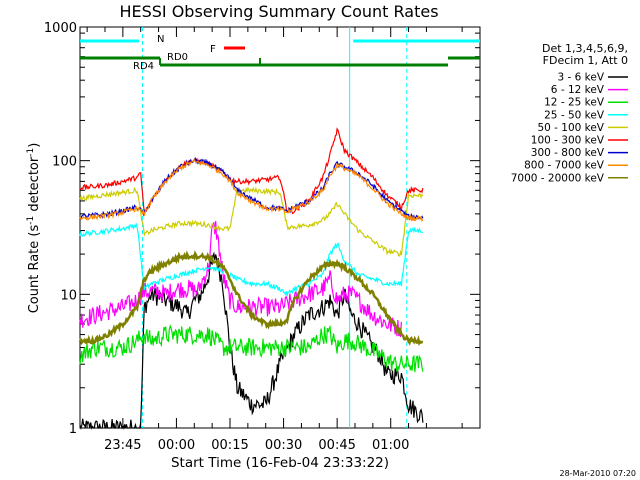 Image resolution: width=640 pixels, height=480 pixels. I want to click on legend-label: 100 - 300 keV, so click(568, 141).